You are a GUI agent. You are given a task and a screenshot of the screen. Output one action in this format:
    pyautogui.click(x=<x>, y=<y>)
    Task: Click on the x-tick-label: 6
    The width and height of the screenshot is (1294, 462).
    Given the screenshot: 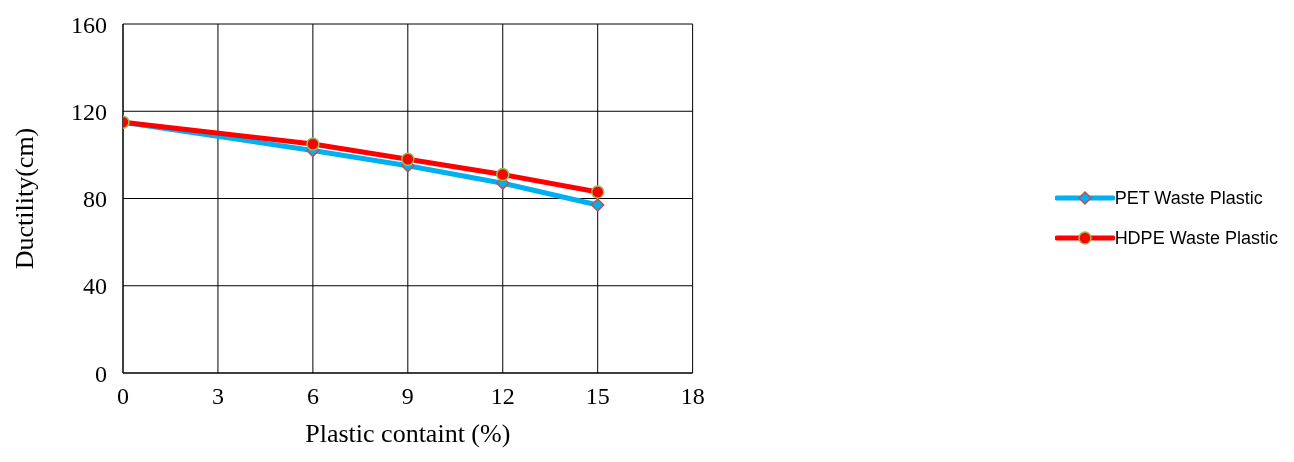 What is the action you would take?
    pyautogui.click(x=312, y=396)
    